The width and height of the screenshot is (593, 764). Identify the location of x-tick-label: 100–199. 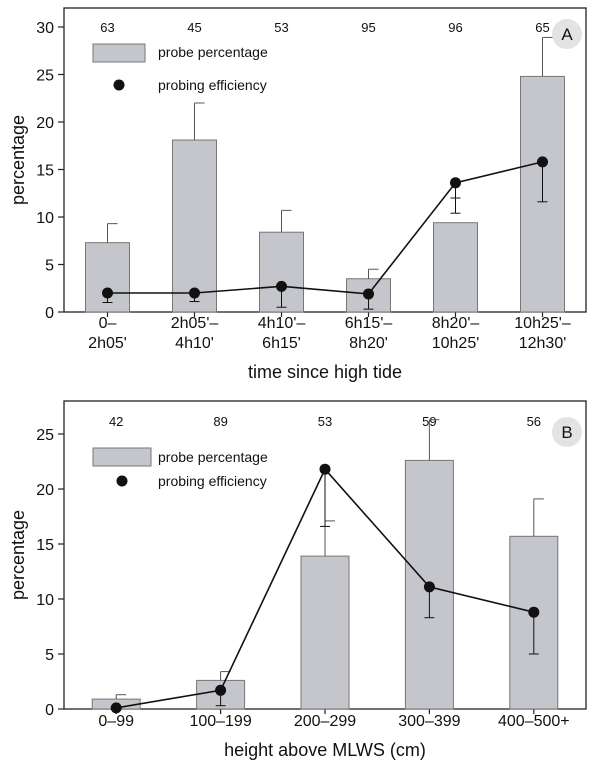
(220, 721).